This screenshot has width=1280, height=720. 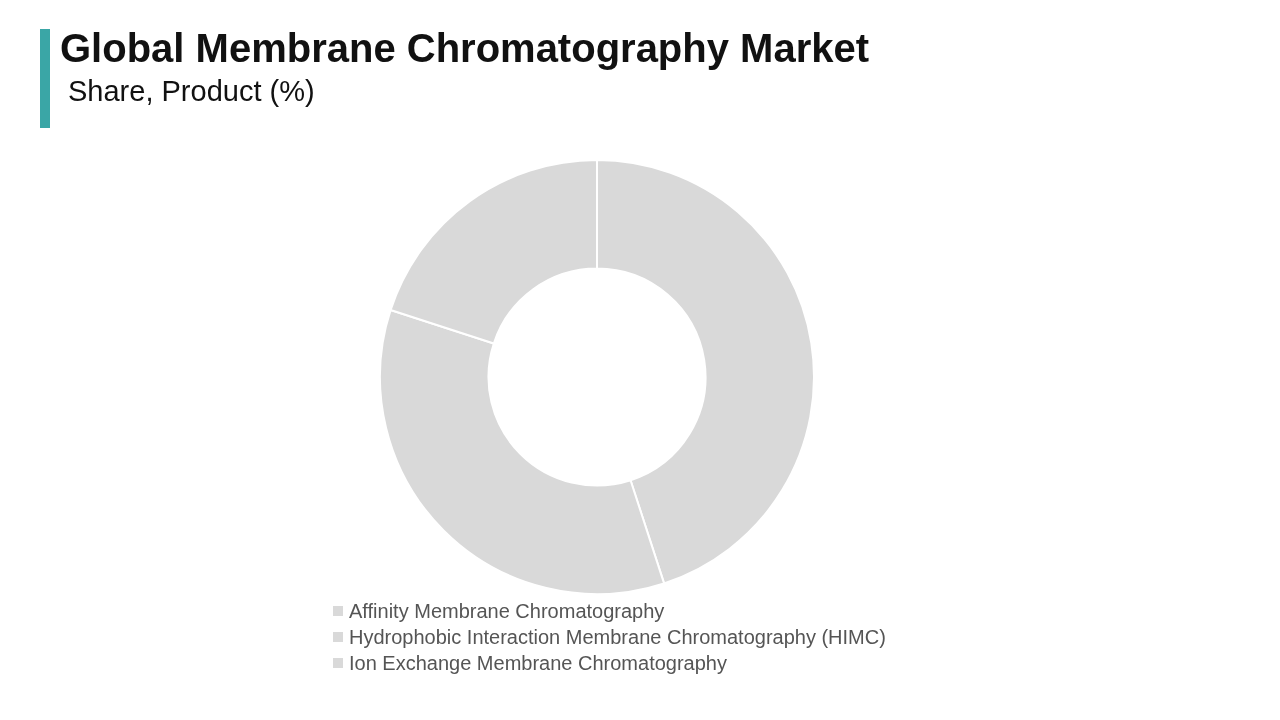 What do you see at coordinates (465, 48) in the screenshot?
I see `chart-title: Global Membrane Chromatography Market` at bounding box center [465, 48].